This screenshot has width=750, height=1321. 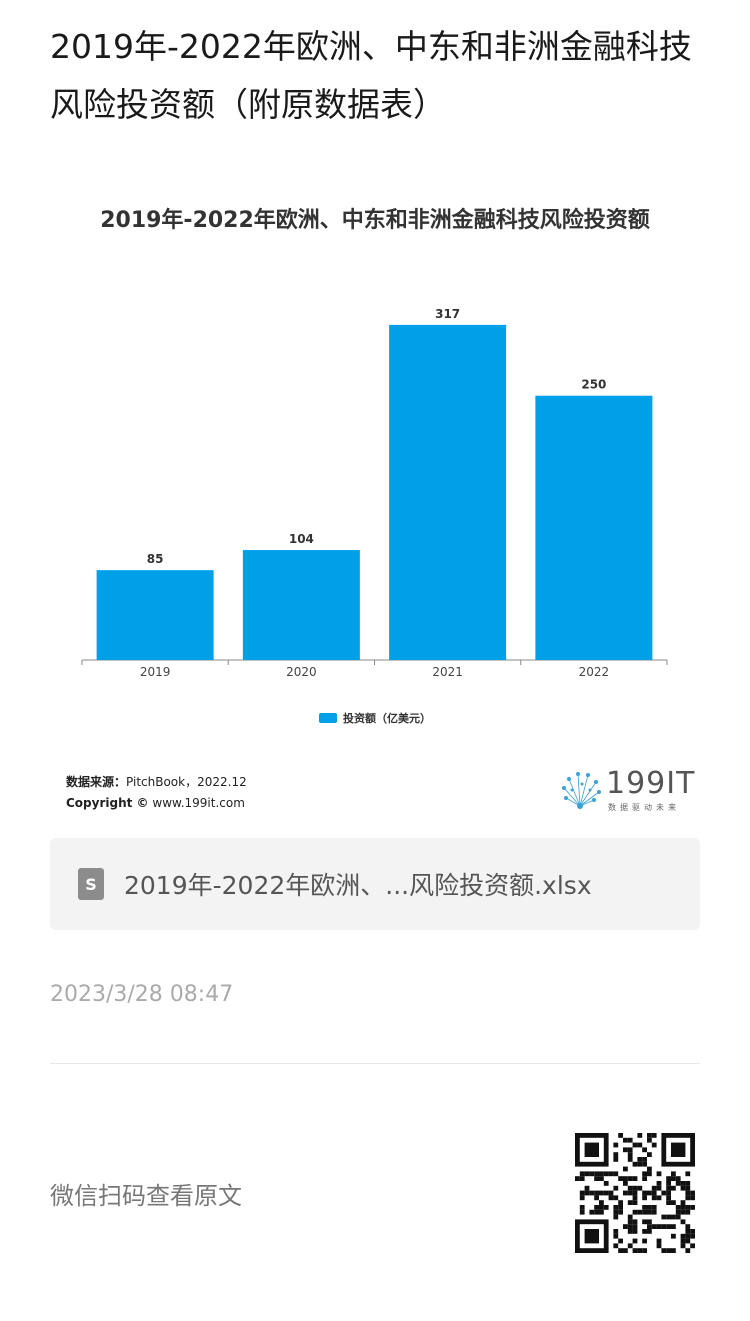 I want to click on legend-label: 投资额（亿美元）, so click(x=387, y=718).